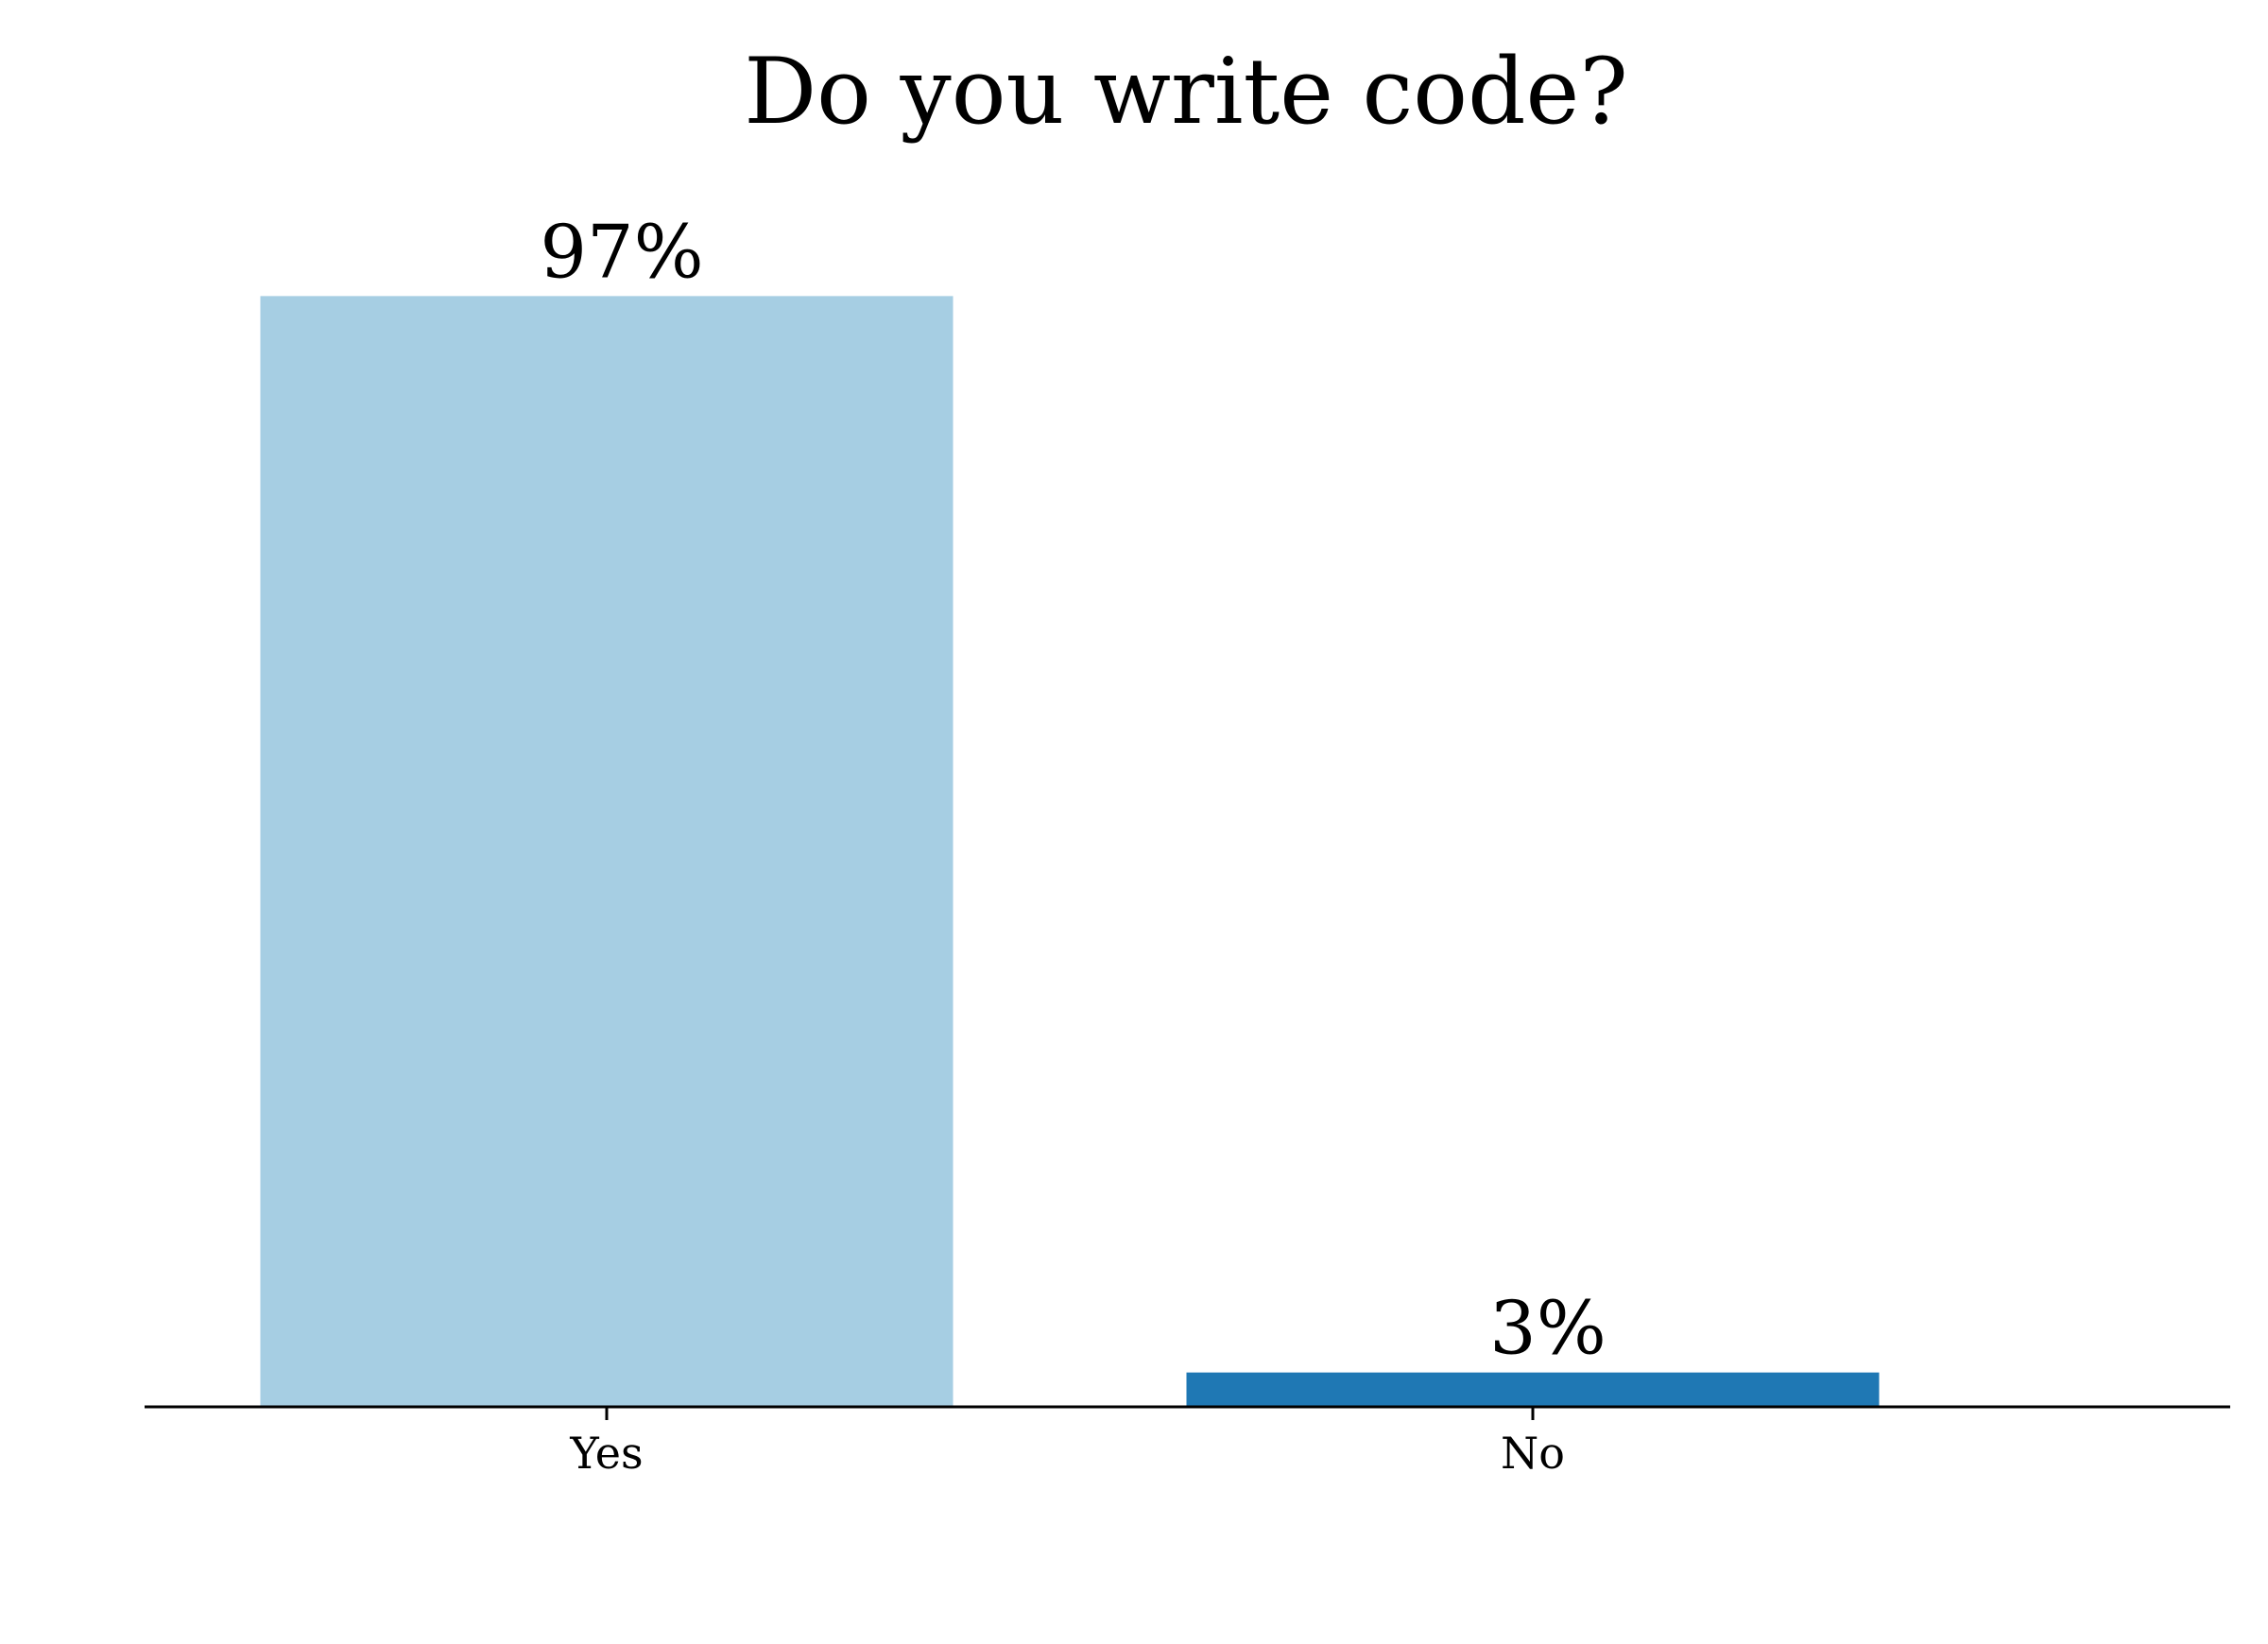 This screenshot has height=1644, width=2268. Describe the element at coordinates (621, 252) in the screenshot. I see `data-label-yes: 97%` at that location.